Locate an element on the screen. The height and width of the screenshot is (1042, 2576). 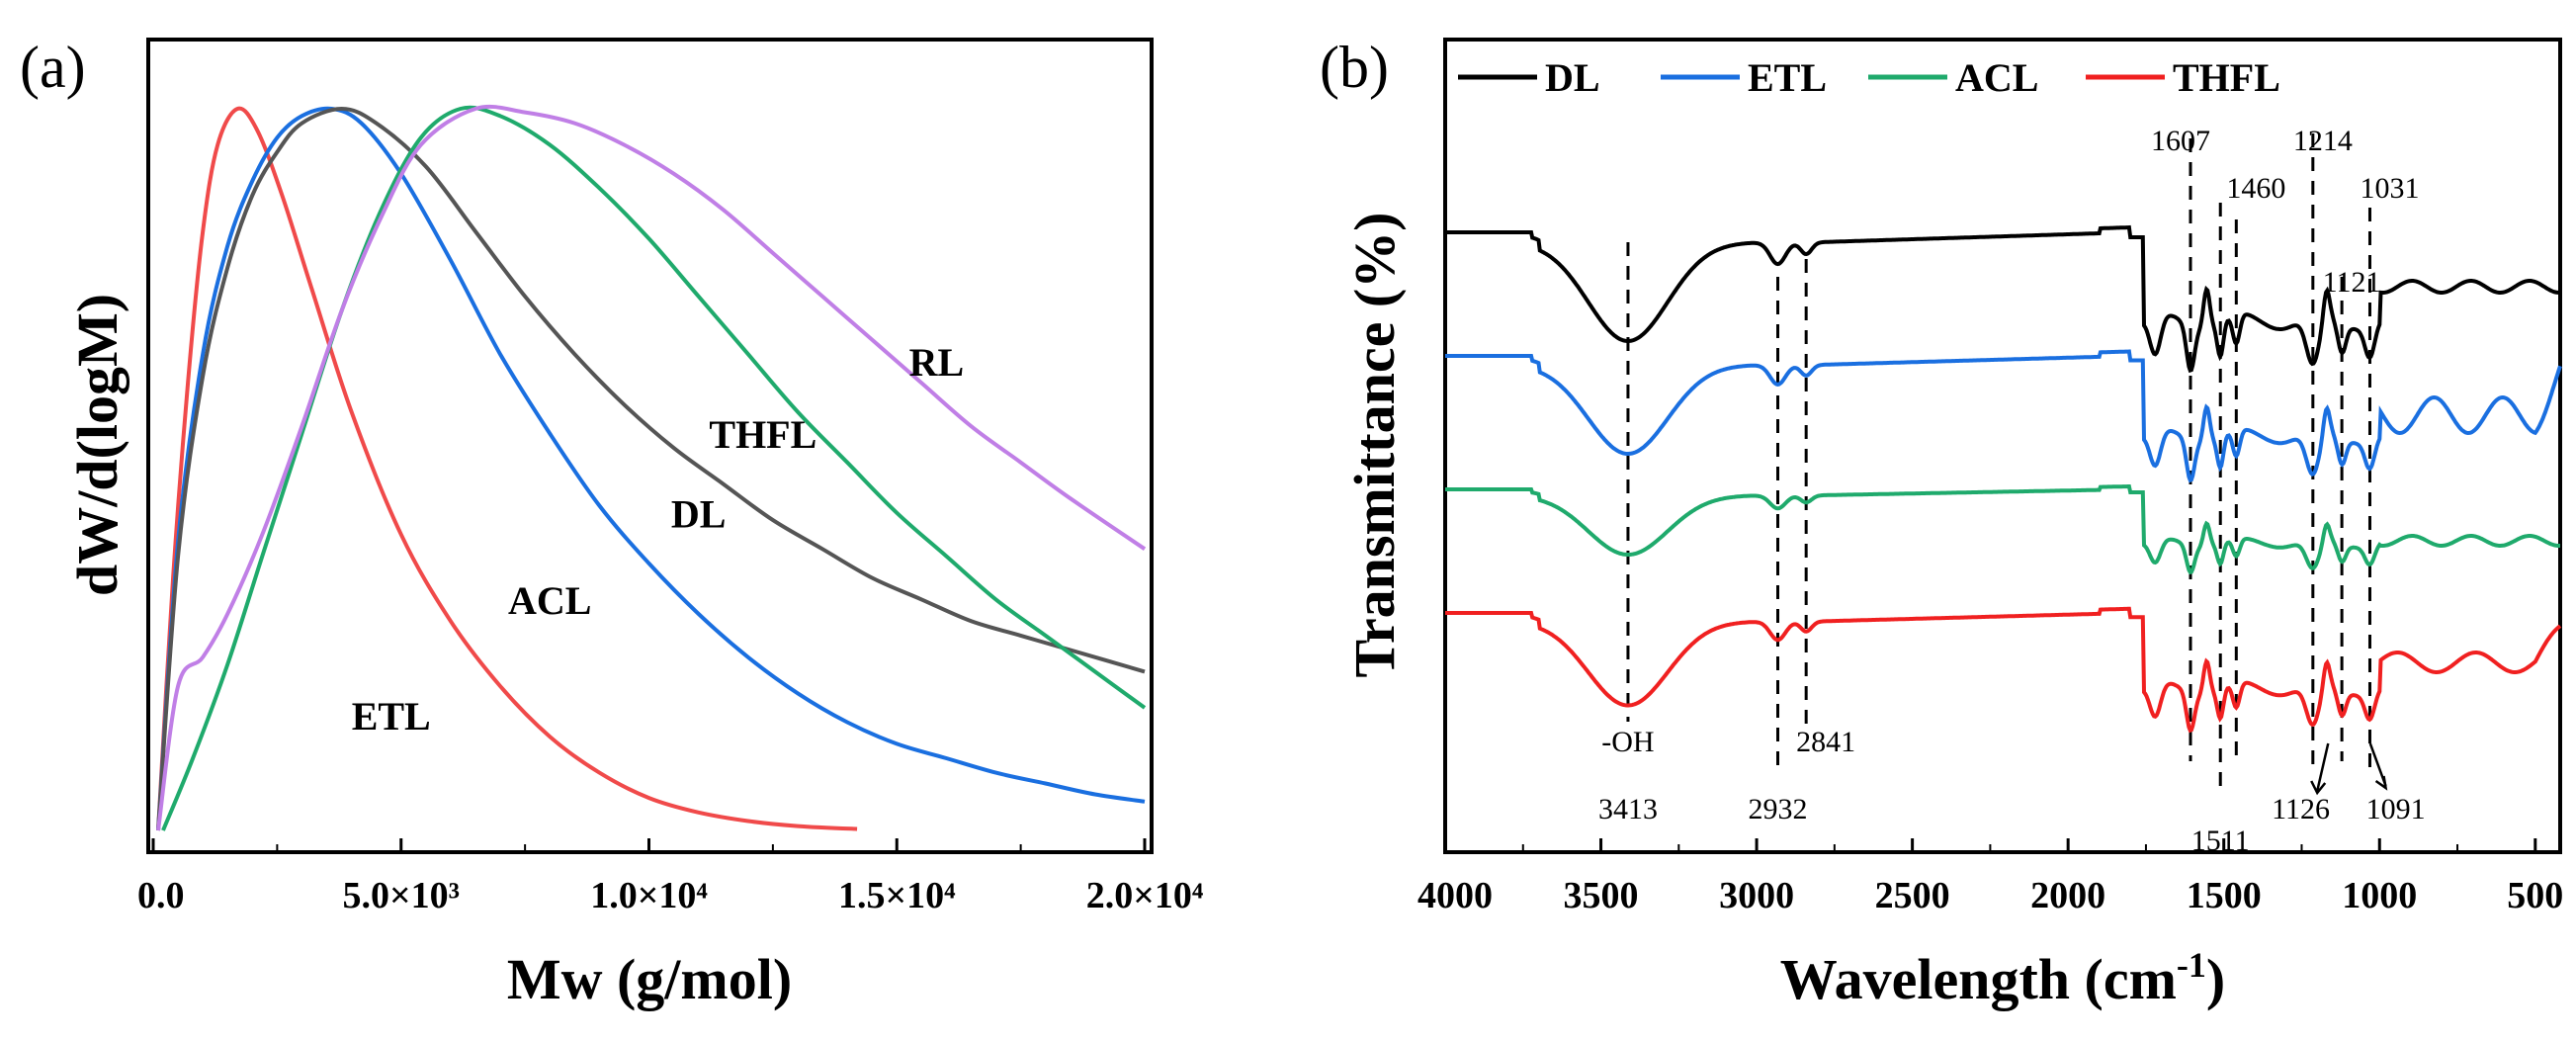
x-tick-label: 0.0 is located at coordinates (161, 896).